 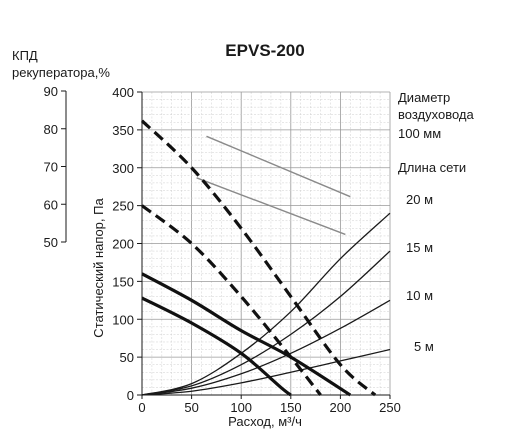 I want to click on y-tick-label: 300, so click(x=123, y=168).